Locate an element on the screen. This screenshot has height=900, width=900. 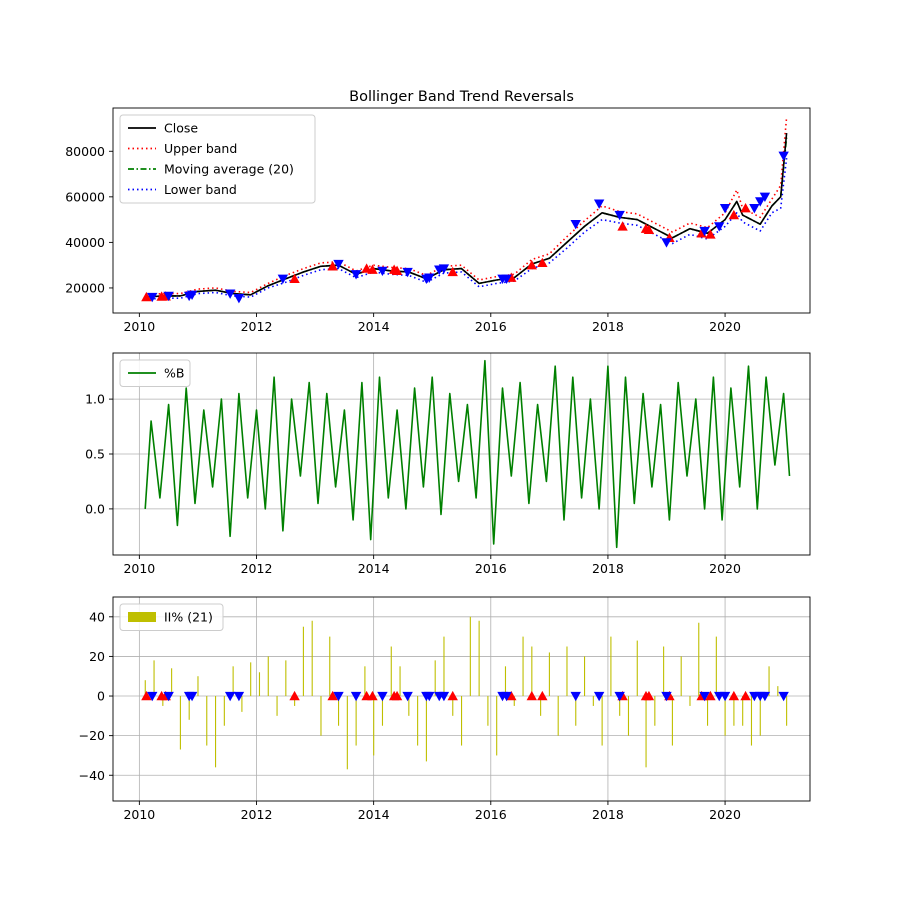
legend-label: II% (21) is located at coordinates (188, 617).